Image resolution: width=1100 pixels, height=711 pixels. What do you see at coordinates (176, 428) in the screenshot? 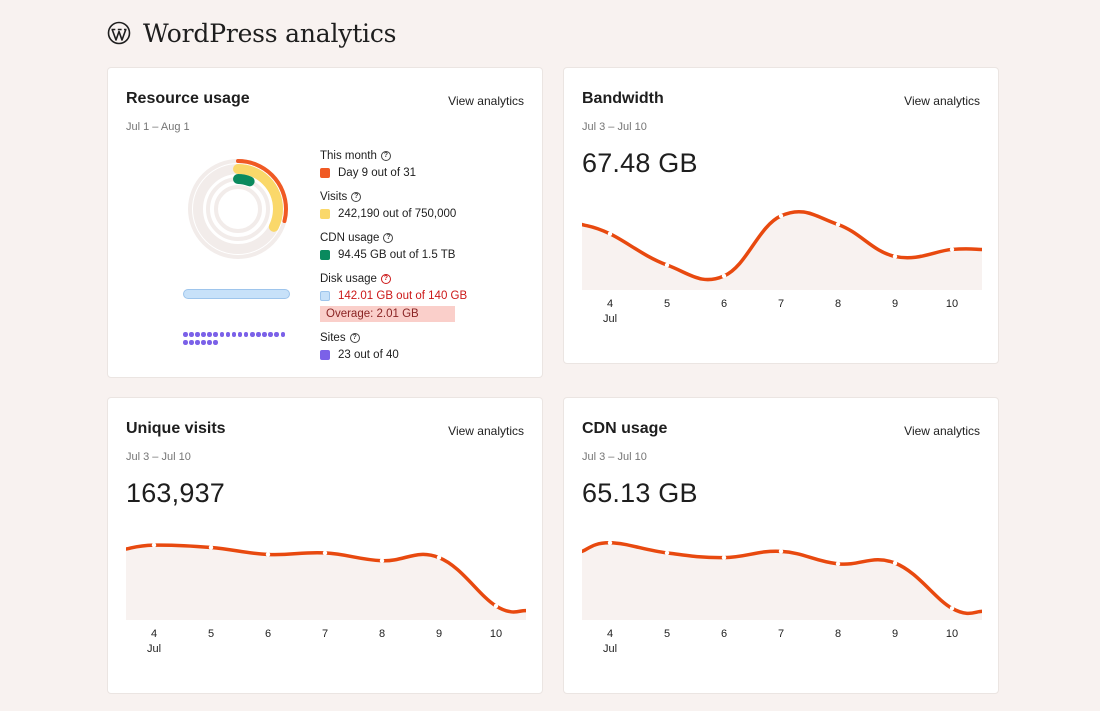
I see `card-title: Unique visits` at bounding box center [176, 428].